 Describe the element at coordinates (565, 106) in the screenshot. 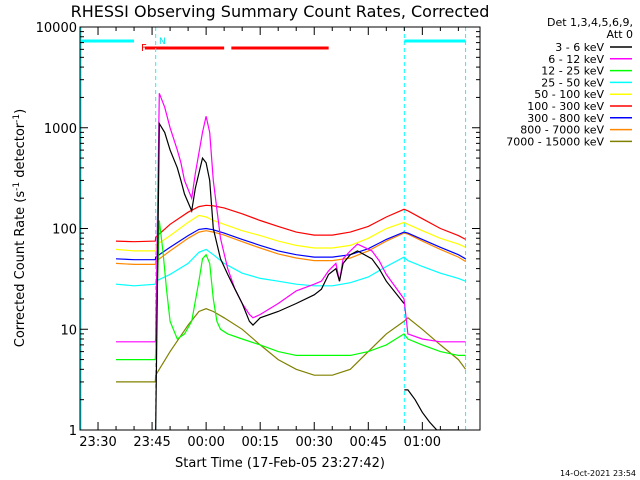

I see `legend-label: 100 - 300 keV` at that location.